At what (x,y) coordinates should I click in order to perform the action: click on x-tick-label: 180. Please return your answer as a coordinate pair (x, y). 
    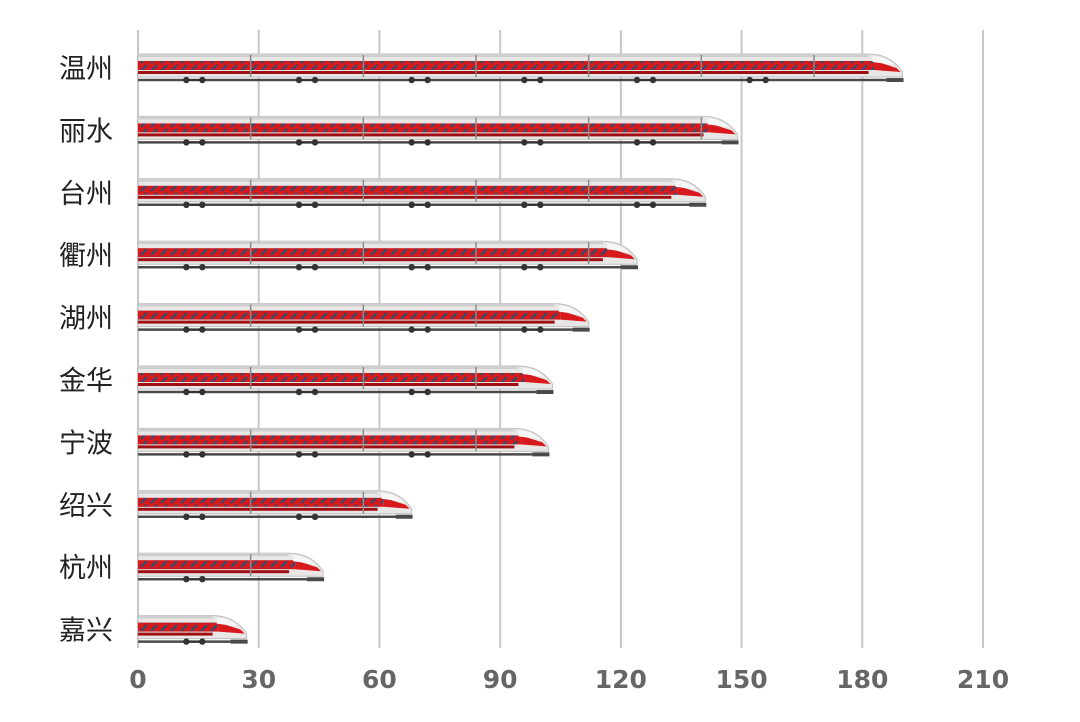
    Looking at the image, I should click on (862, 679).